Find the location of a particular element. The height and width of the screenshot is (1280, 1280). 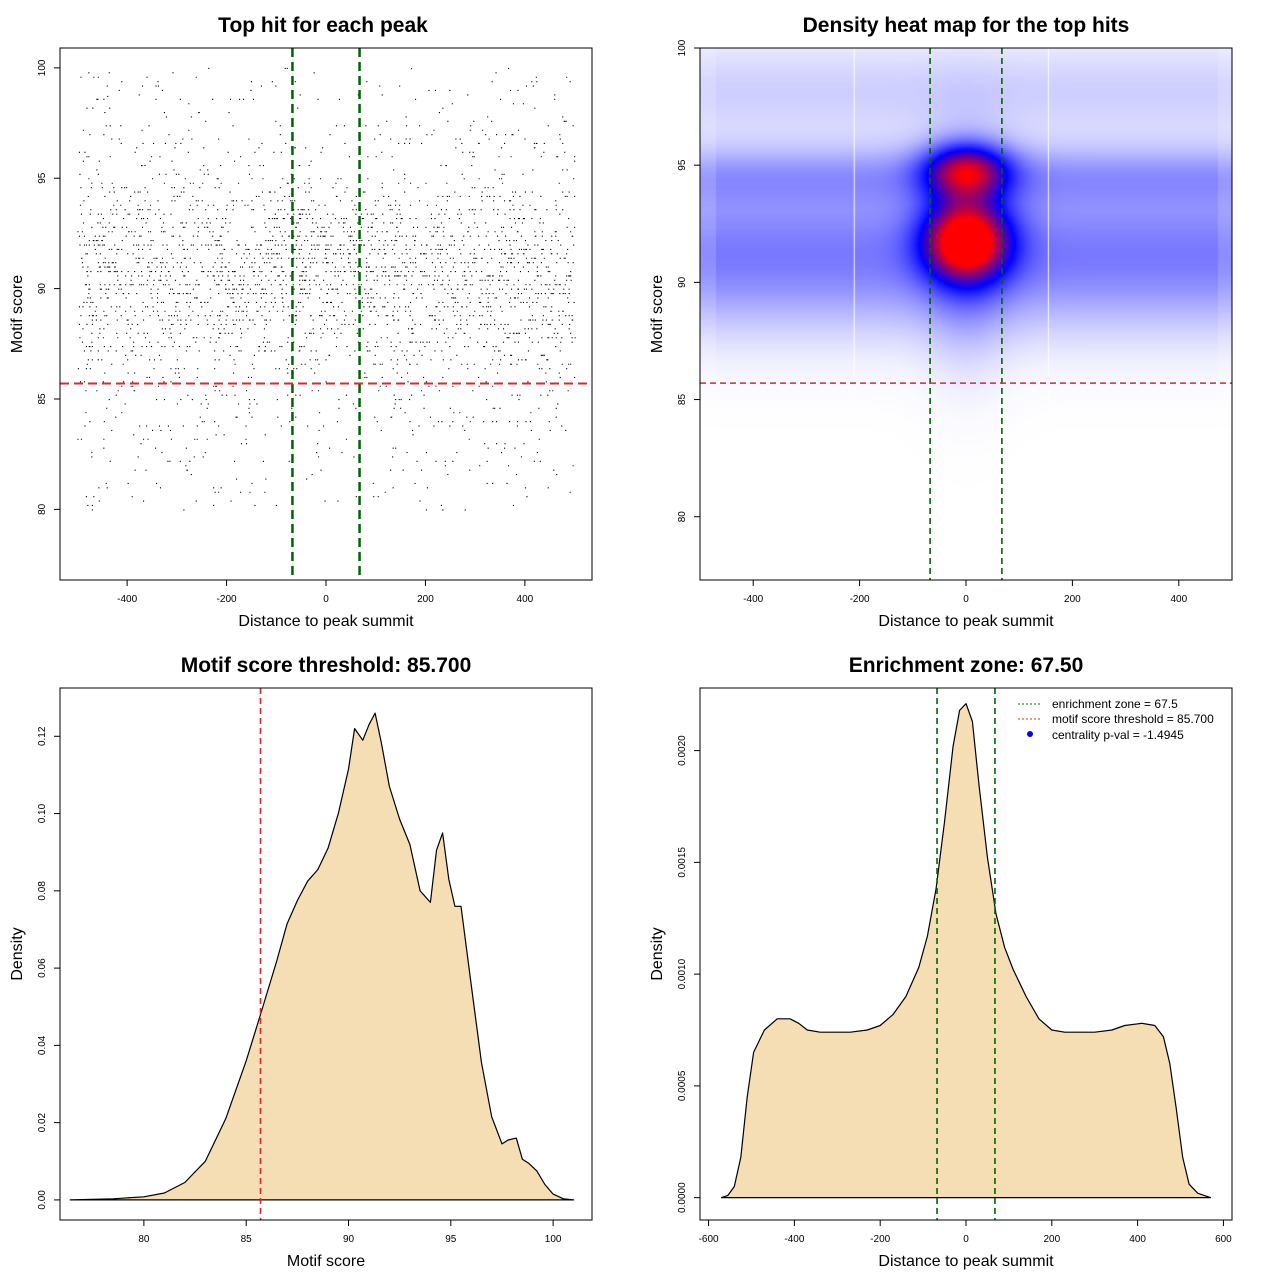

scatter-y-tick-label: 85 is located at coordinates (42, 399).